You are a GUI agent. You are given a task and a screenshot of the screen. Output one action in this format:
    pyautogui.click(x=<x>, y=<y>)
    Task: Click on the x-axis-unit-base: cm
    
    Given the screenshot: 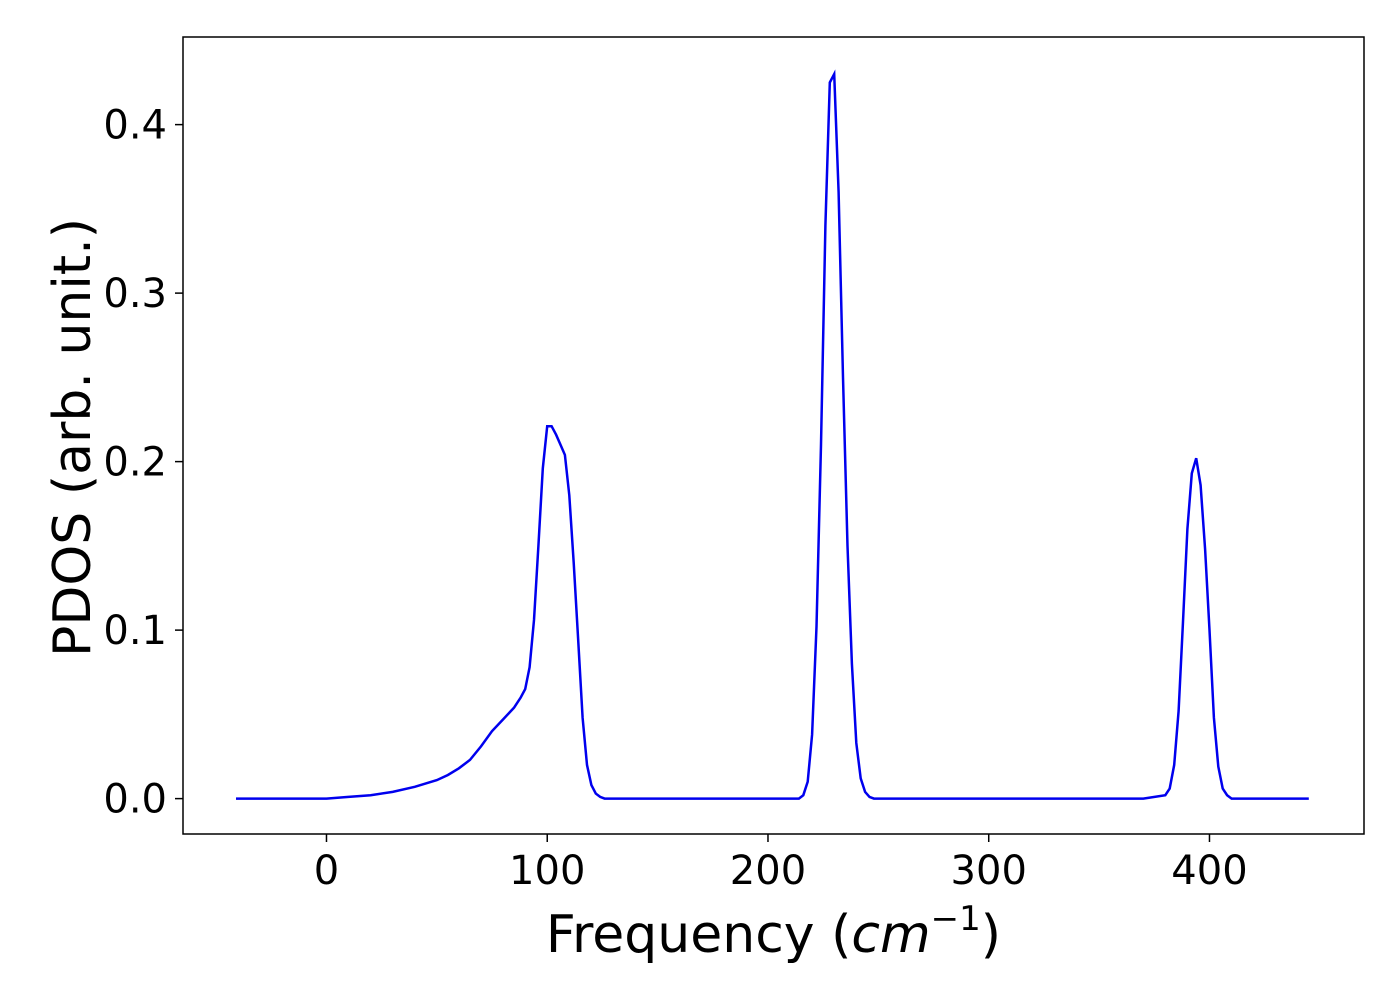 What is the action you would take?
    pyautogui.click(x=890, y=935)
    